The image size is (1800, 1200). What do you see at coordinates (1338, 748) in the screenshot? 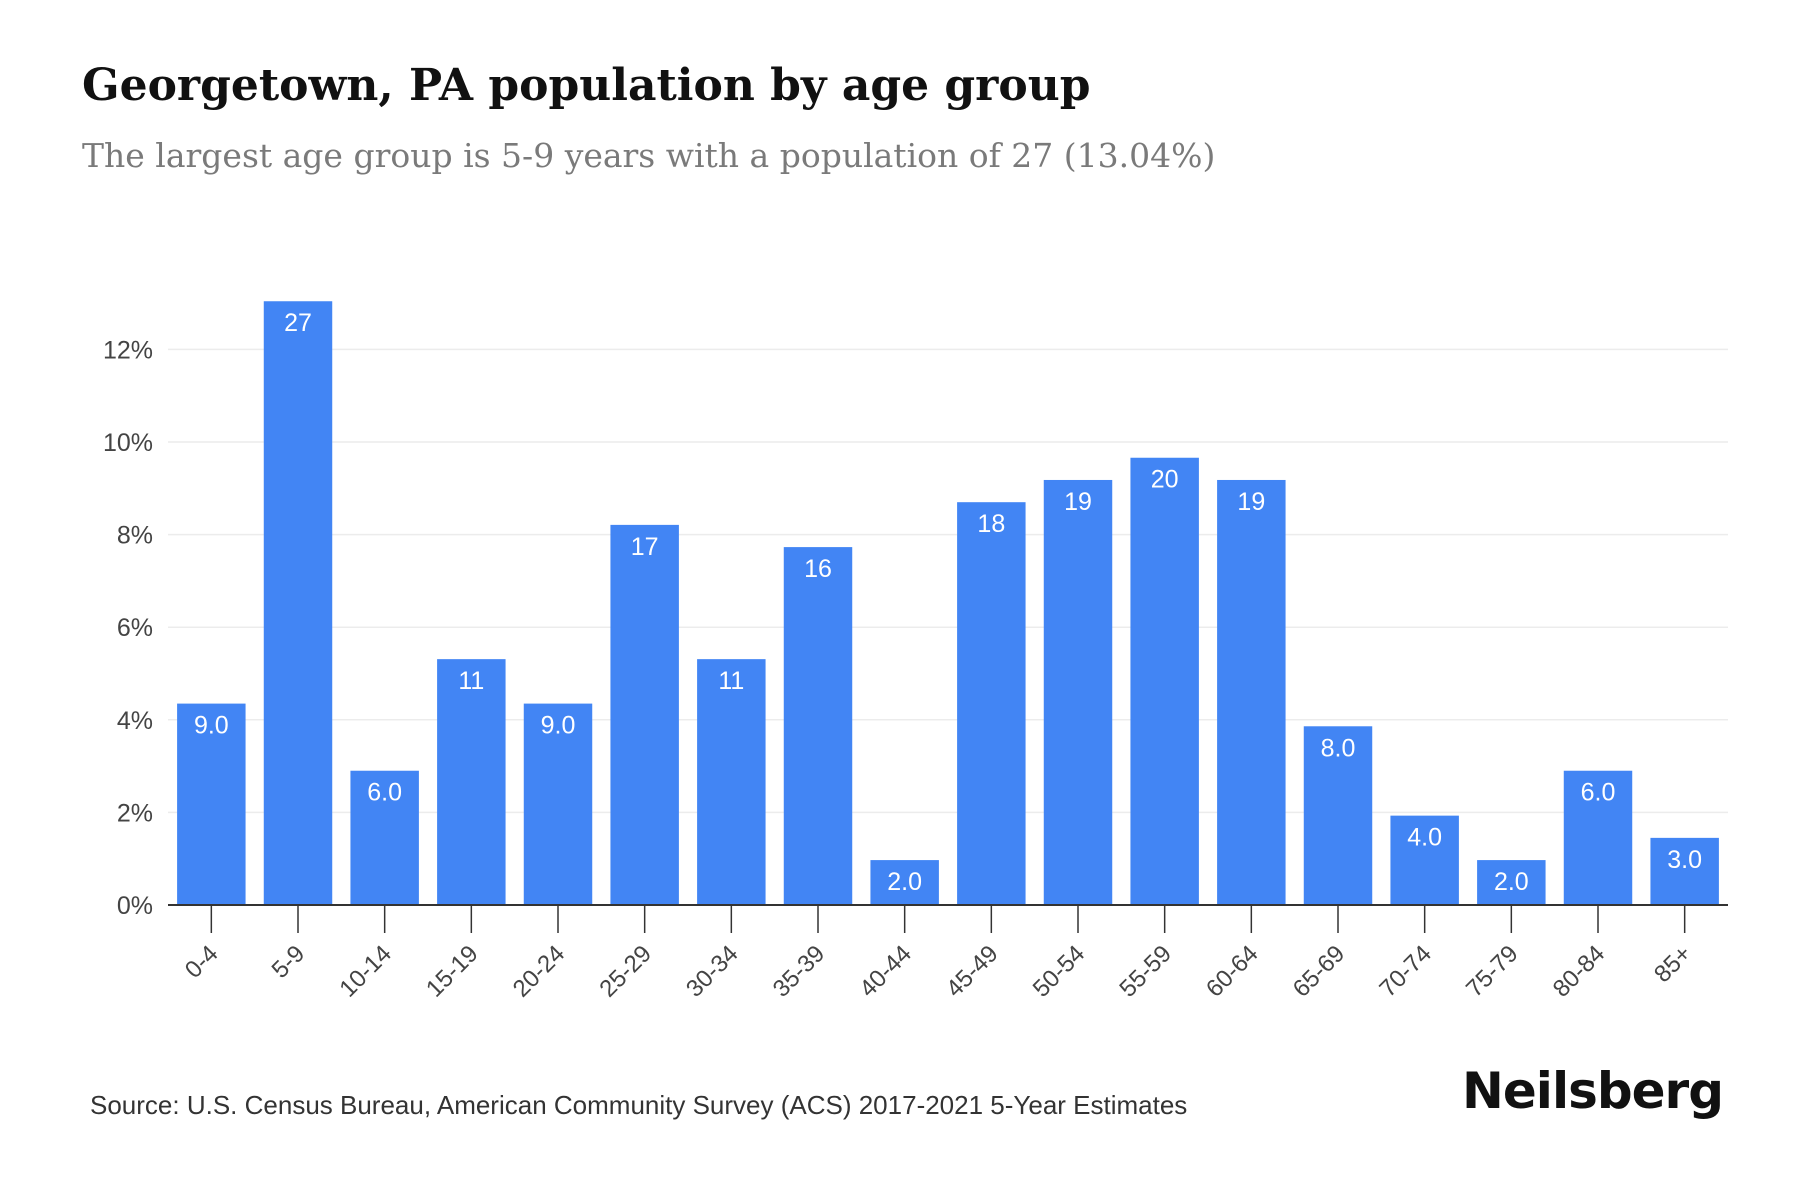
I see `bar-value-label: 8.0` at bounding box center [1338, 748].